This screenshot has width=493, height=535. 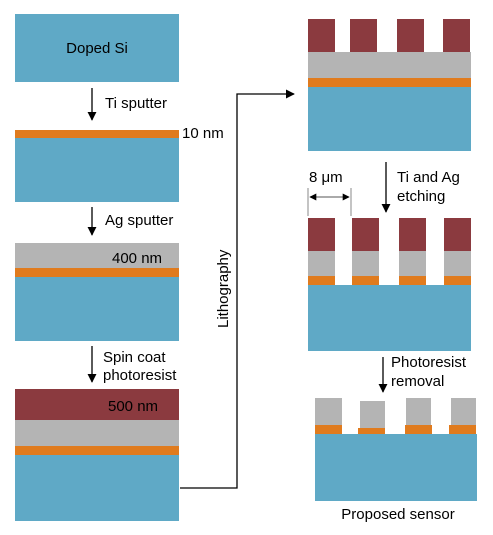 What do you see at coordinates (329, 192) in the screenshot?
I see `pitch-dimension: 8 μm` at bounding box center [329, 192].